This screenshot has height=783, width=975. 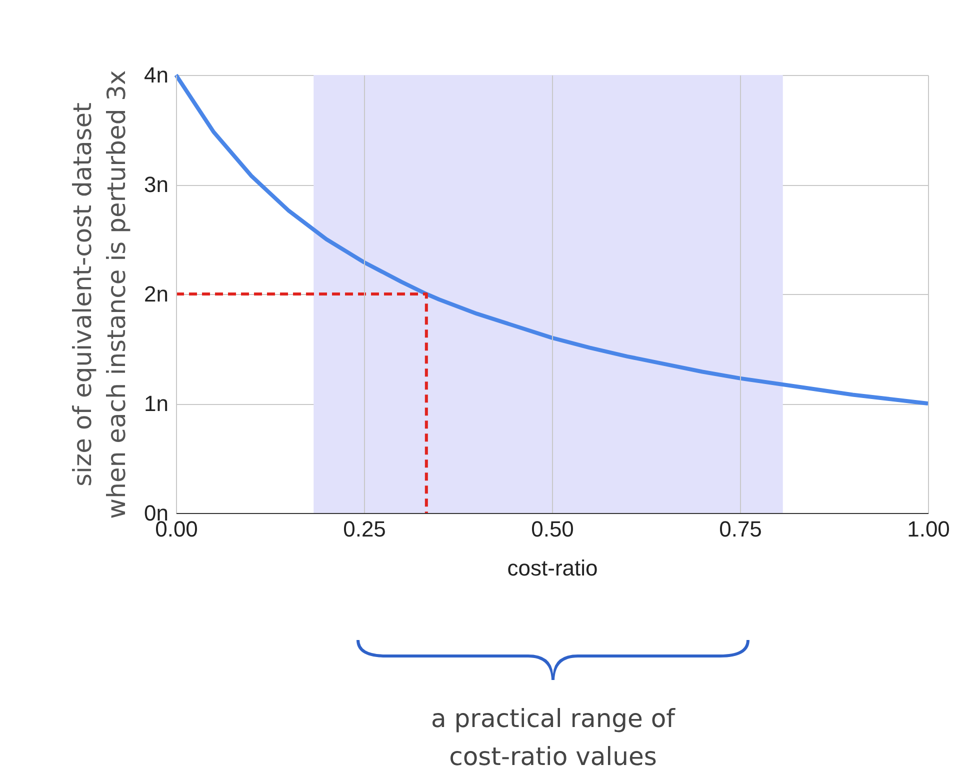 What do you see at coordinates (156, 184) in the screenshot?
I see `y-tick-label: 3n` at bounding box center [156, 184].